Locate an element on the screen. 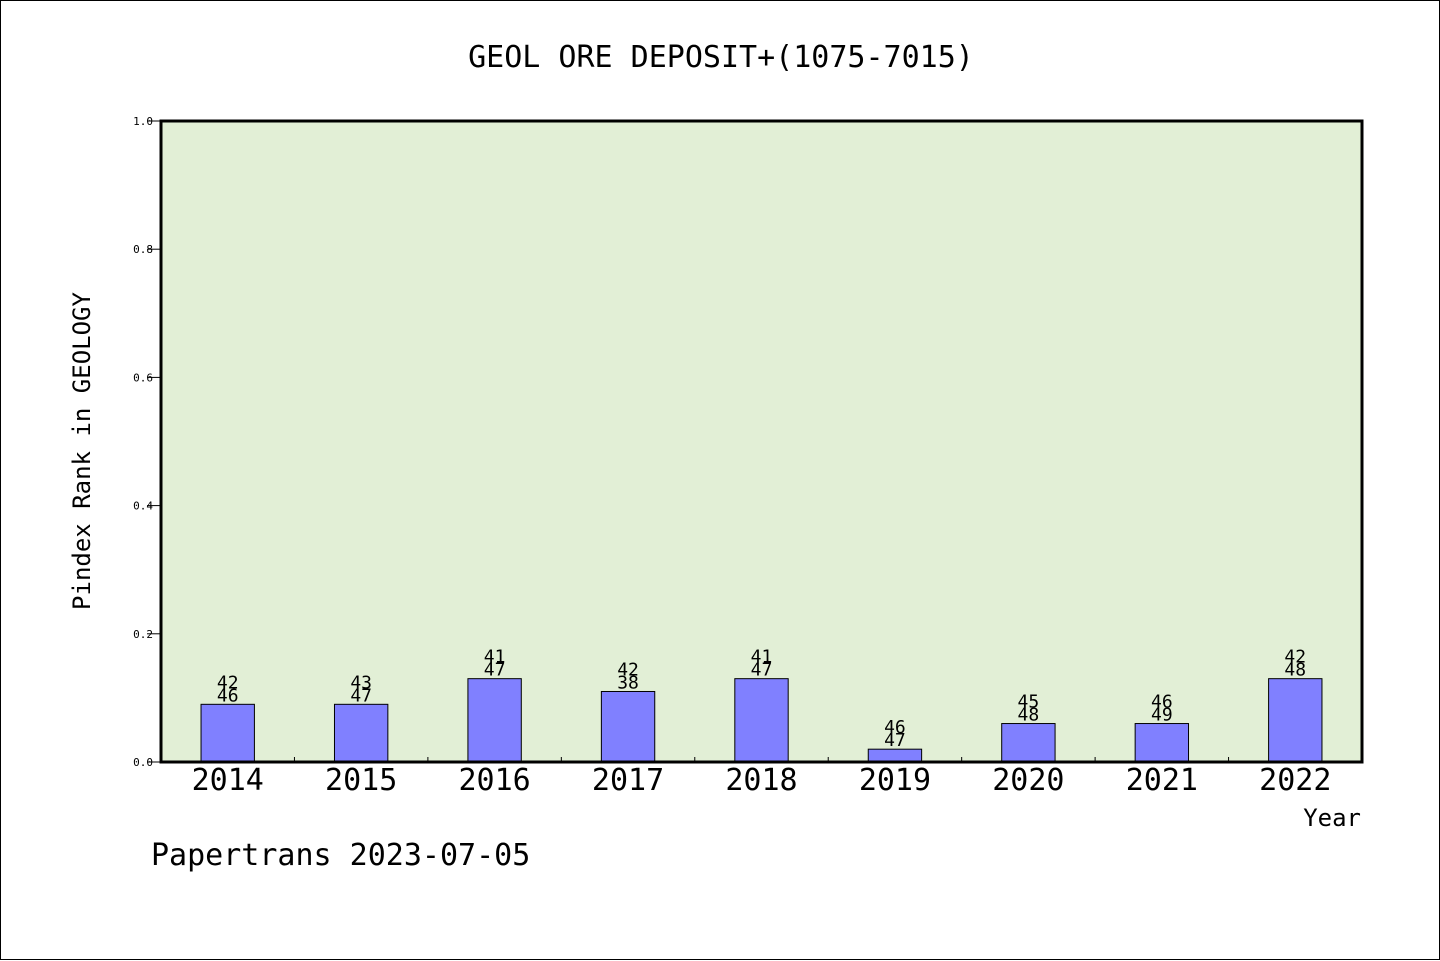  bar-label-top-2020: 45 is located at coordinates (1029, 702).